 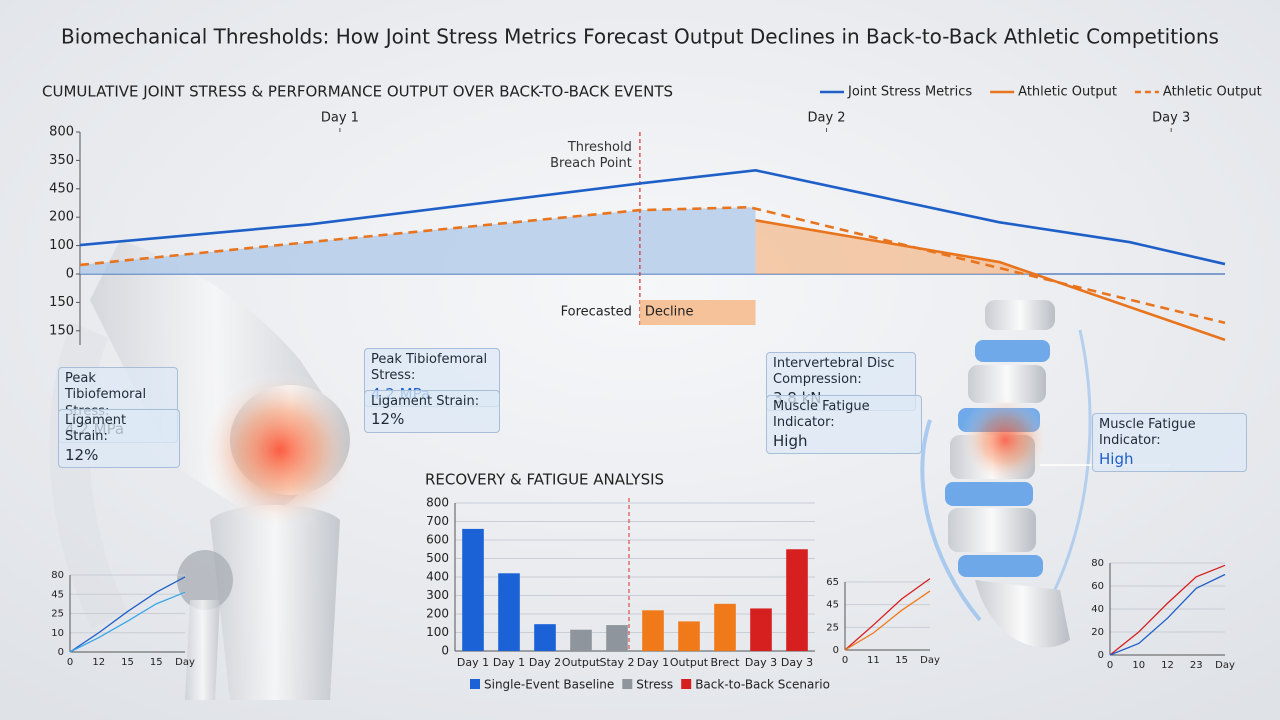 What do you see at coordinates (1045, 474) in the screenshot?
I see `spine-illustration` at bounding box center [1045, 474].